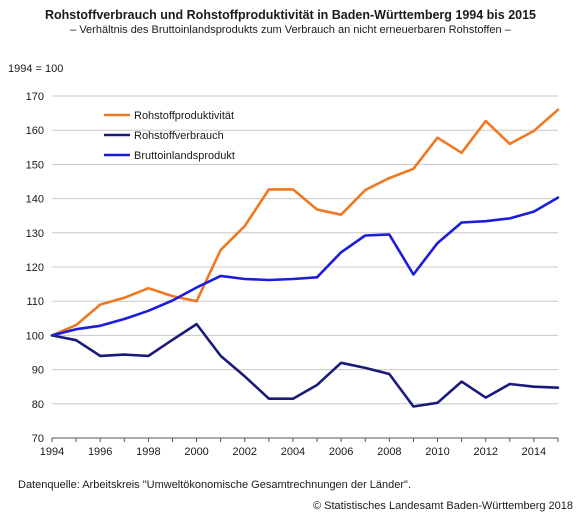 The image size is (581, 516). Describe the element at coordinates (485, 452) in the screenshot. I see `x-tick-label: 2012` at that location.